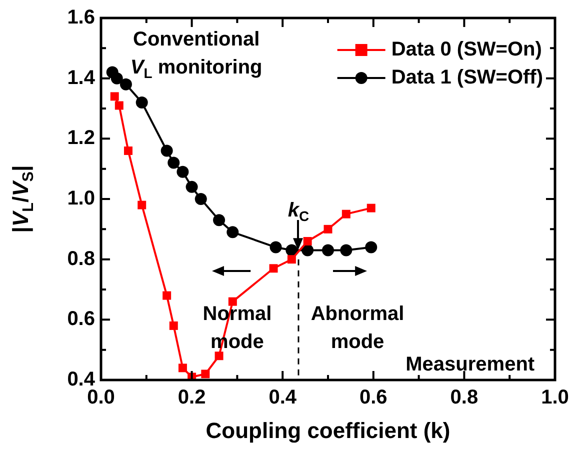 This screenshot has width=587, height=454. What do you see at coordinates (81, 138) in the screenshot?
I see `y-tick-label: 1.2` at bounding box center [81, 138].